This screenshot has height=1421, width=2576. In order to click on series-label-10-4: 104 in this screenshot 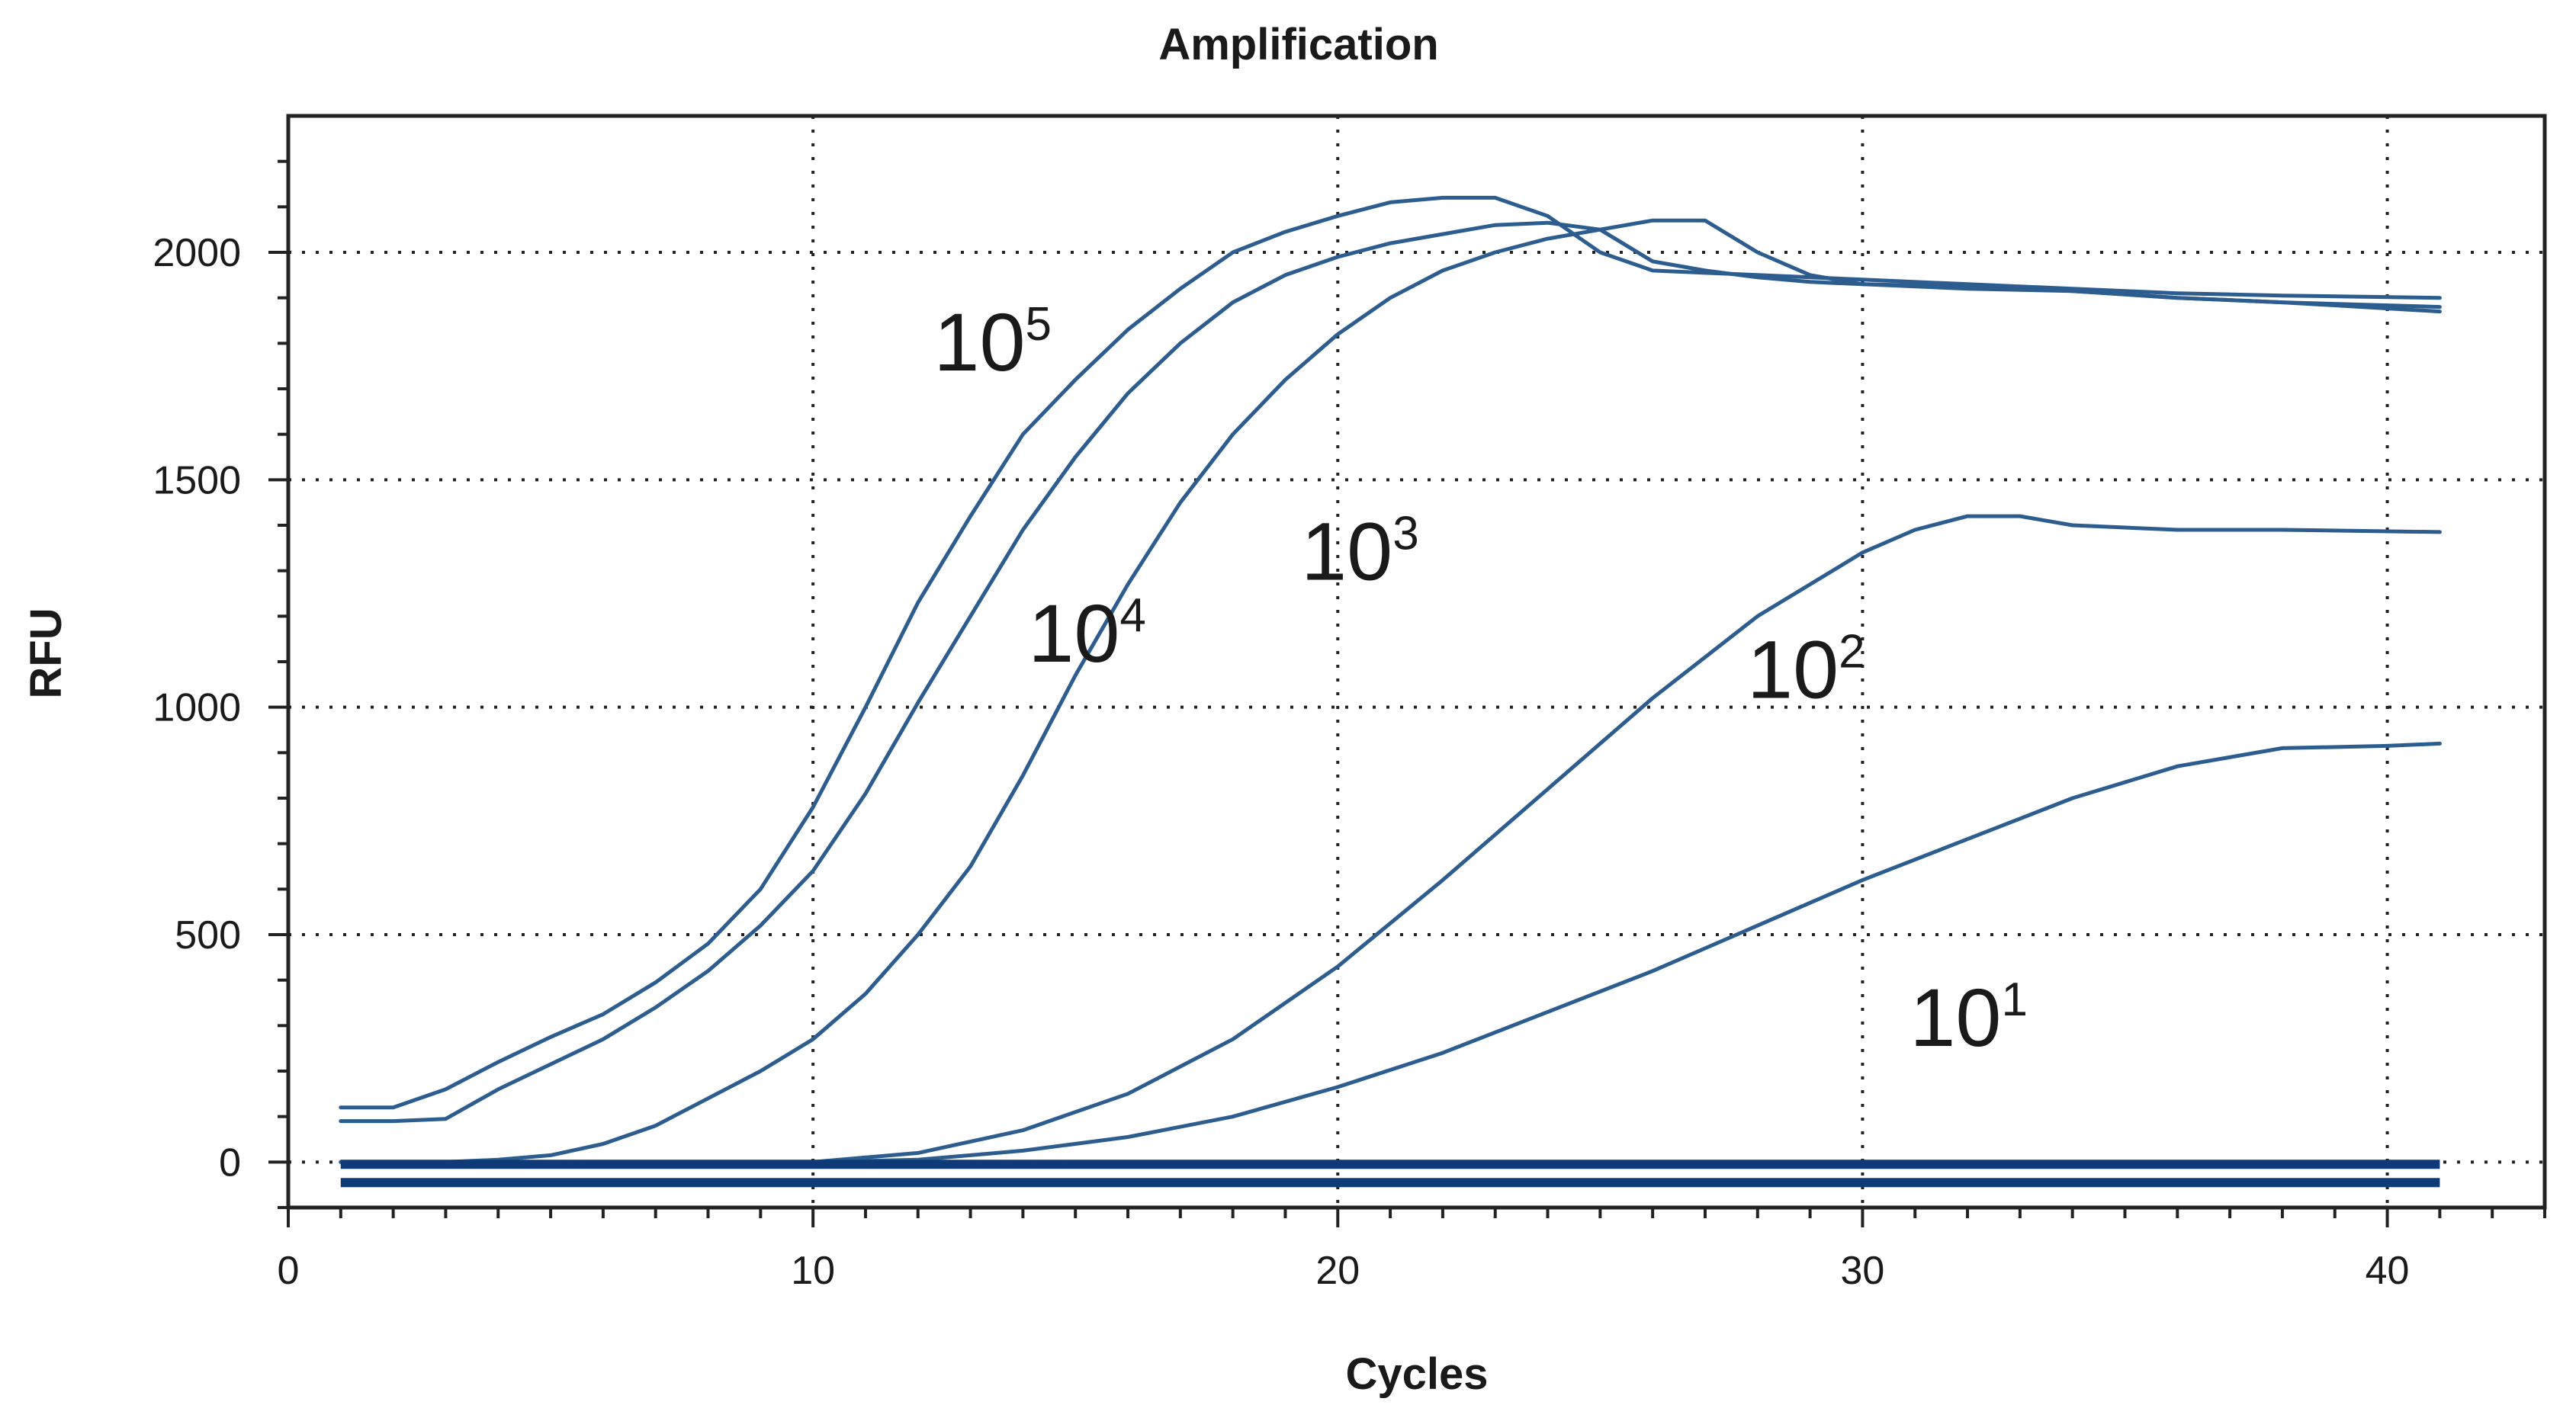, I will do `click(1087, 633)`.